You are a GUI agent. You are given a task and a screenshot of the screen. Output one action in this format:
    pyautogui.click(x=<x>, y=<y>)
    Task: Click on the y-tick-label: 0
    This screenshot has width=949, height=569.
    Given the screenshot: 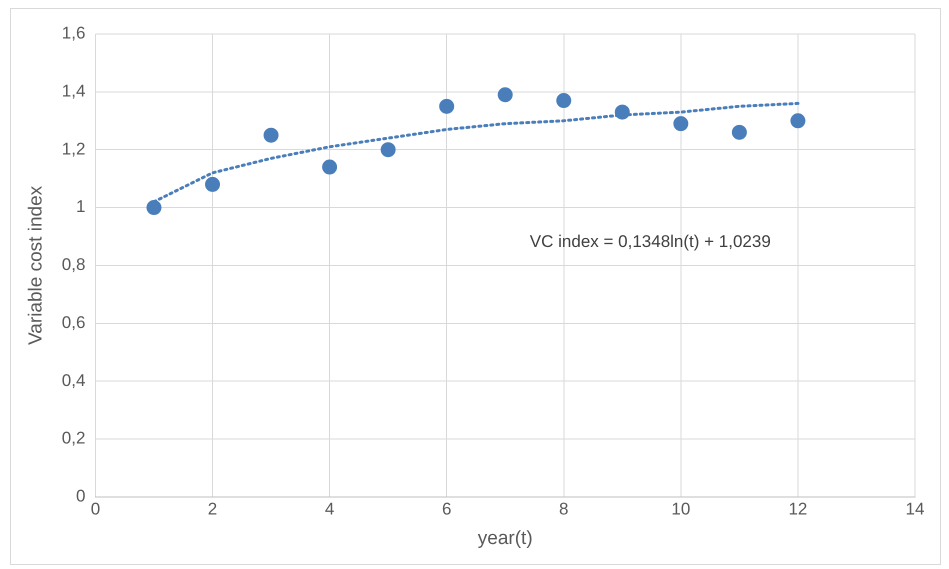 What is the action you would take?
    pyautogui.click(x=81, y=496)
    